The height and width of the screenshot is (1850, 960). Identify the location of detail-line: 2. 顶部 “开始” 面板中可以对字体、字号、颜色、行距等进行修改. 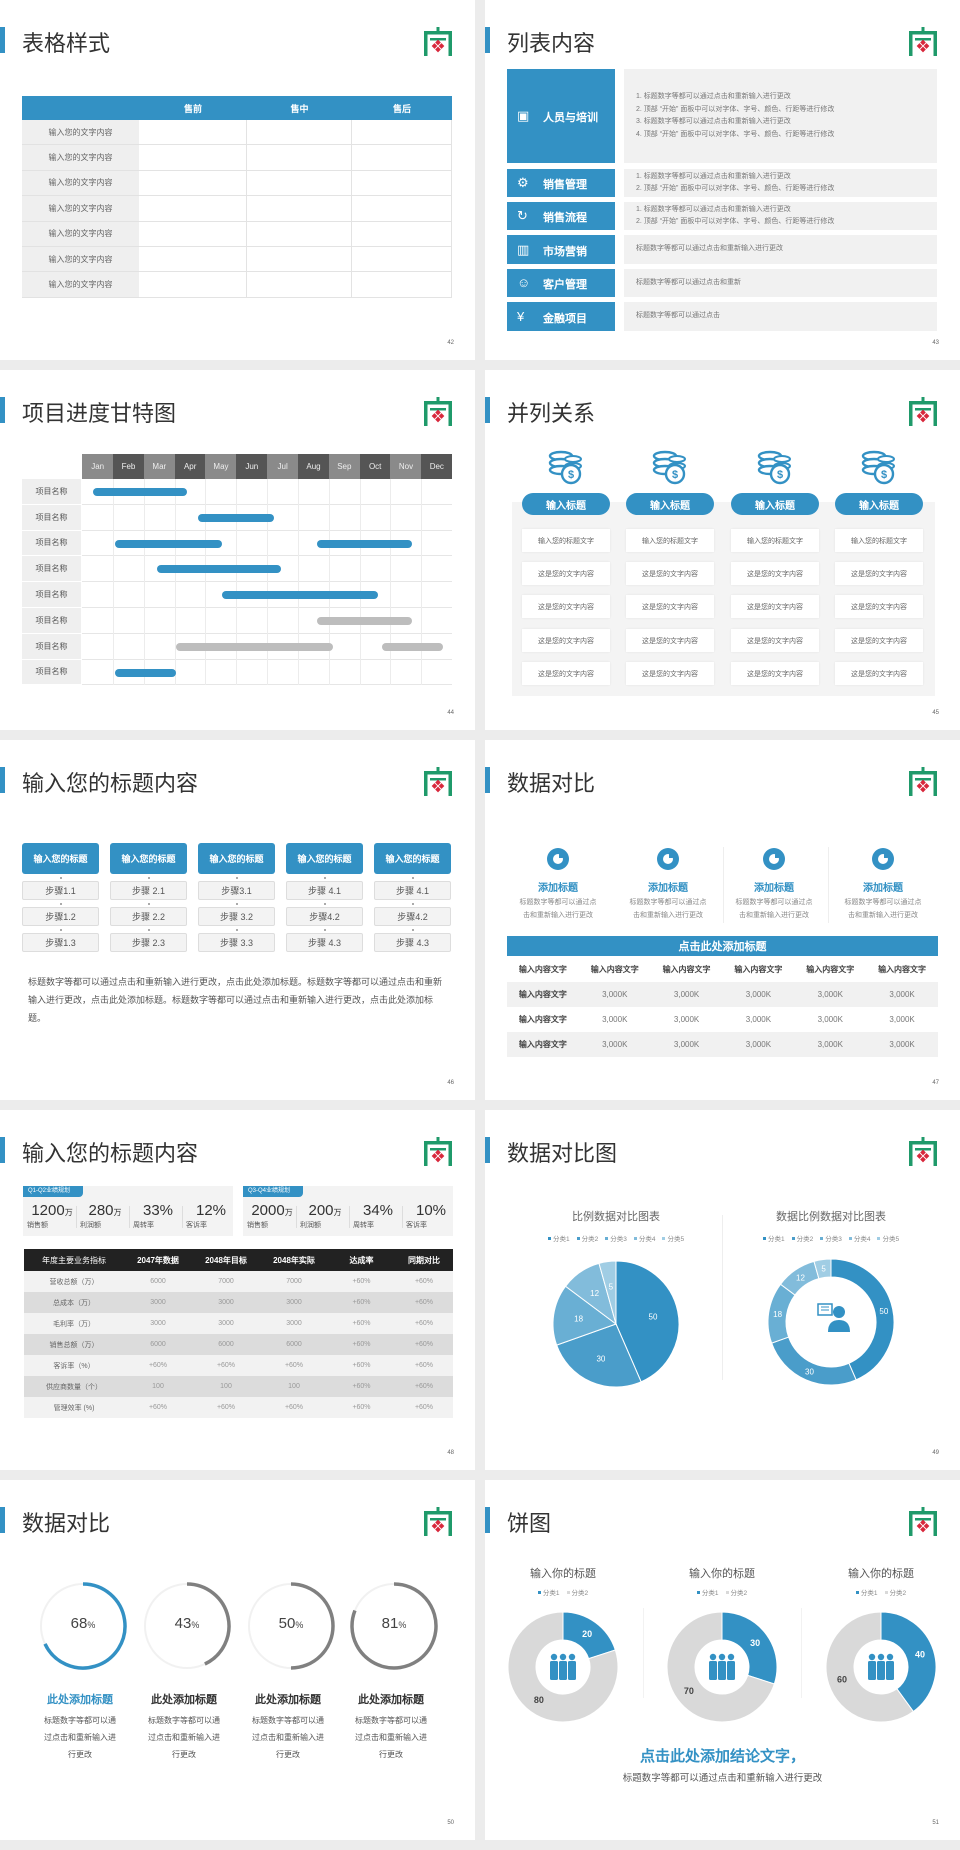
(735, 188).